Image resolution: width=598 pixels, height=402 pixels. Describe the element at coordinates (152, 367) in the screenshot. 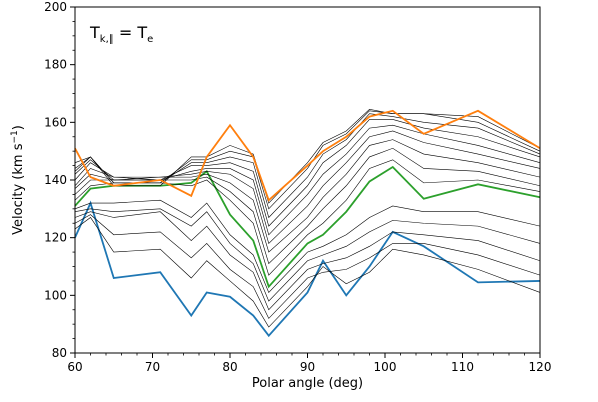

I see `x-tick-label: 70` at that location.